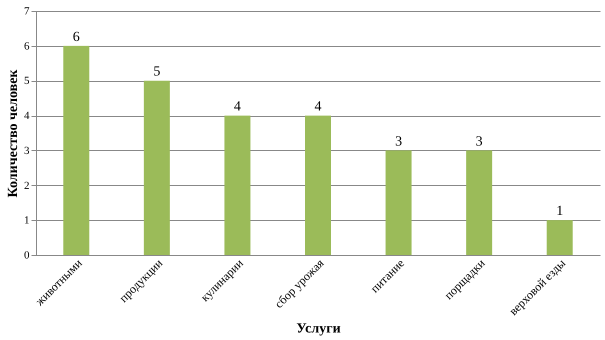  I want to click on y-tick-label: 7, so click(27, 12).